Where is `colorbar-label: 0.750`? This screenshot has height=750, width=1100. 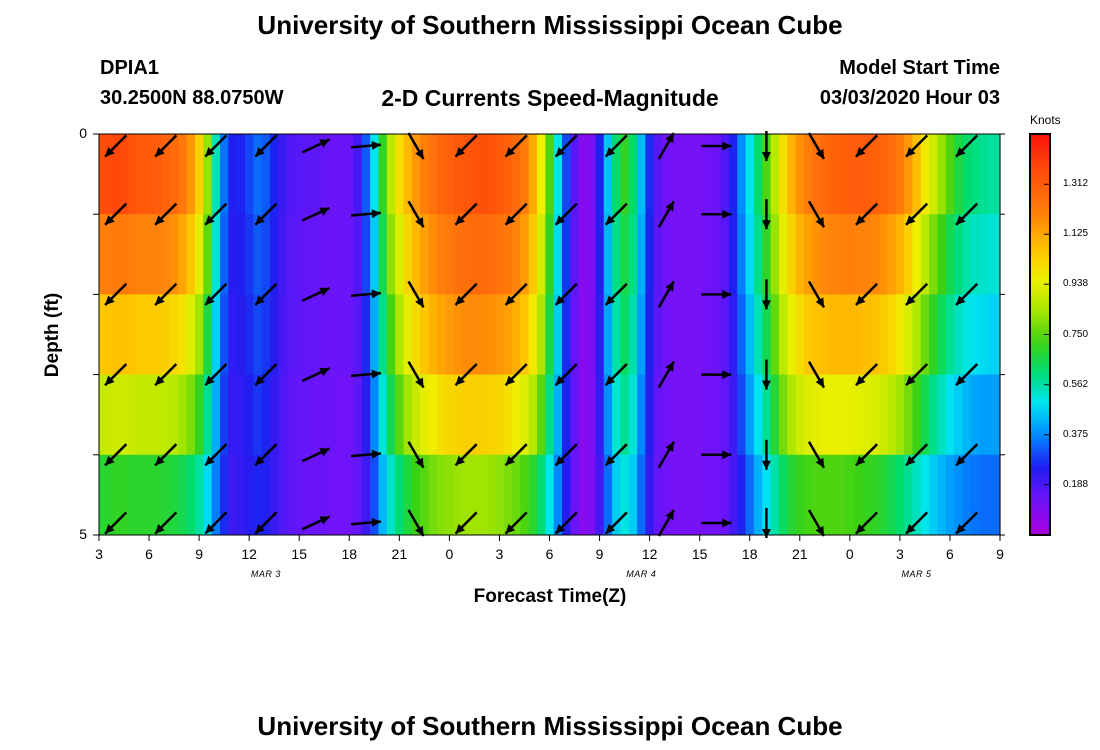 colorbar-label: 0.750 is located at coordinates (1076, 334).